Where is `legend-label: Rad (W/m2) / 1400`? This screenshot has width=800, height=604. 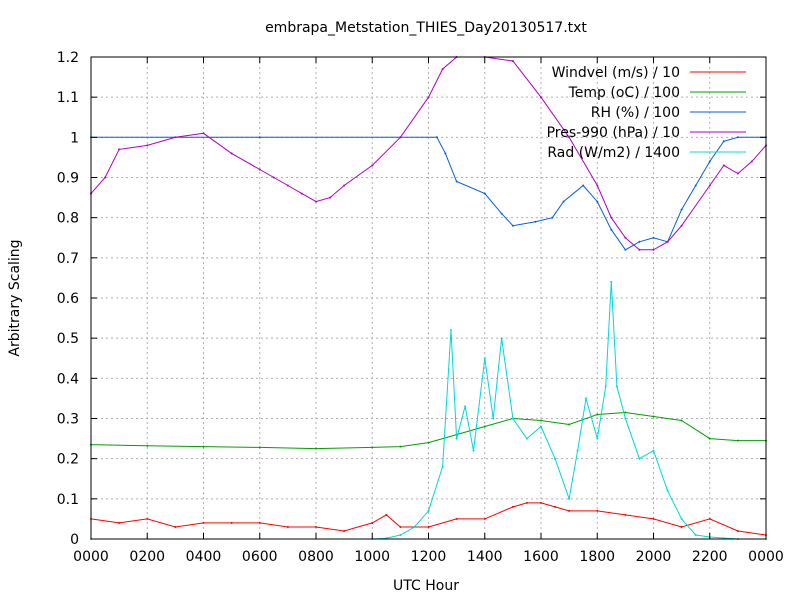 legend-label: Rad (W/m2) / 1400 is located at coordinates (613, 153).